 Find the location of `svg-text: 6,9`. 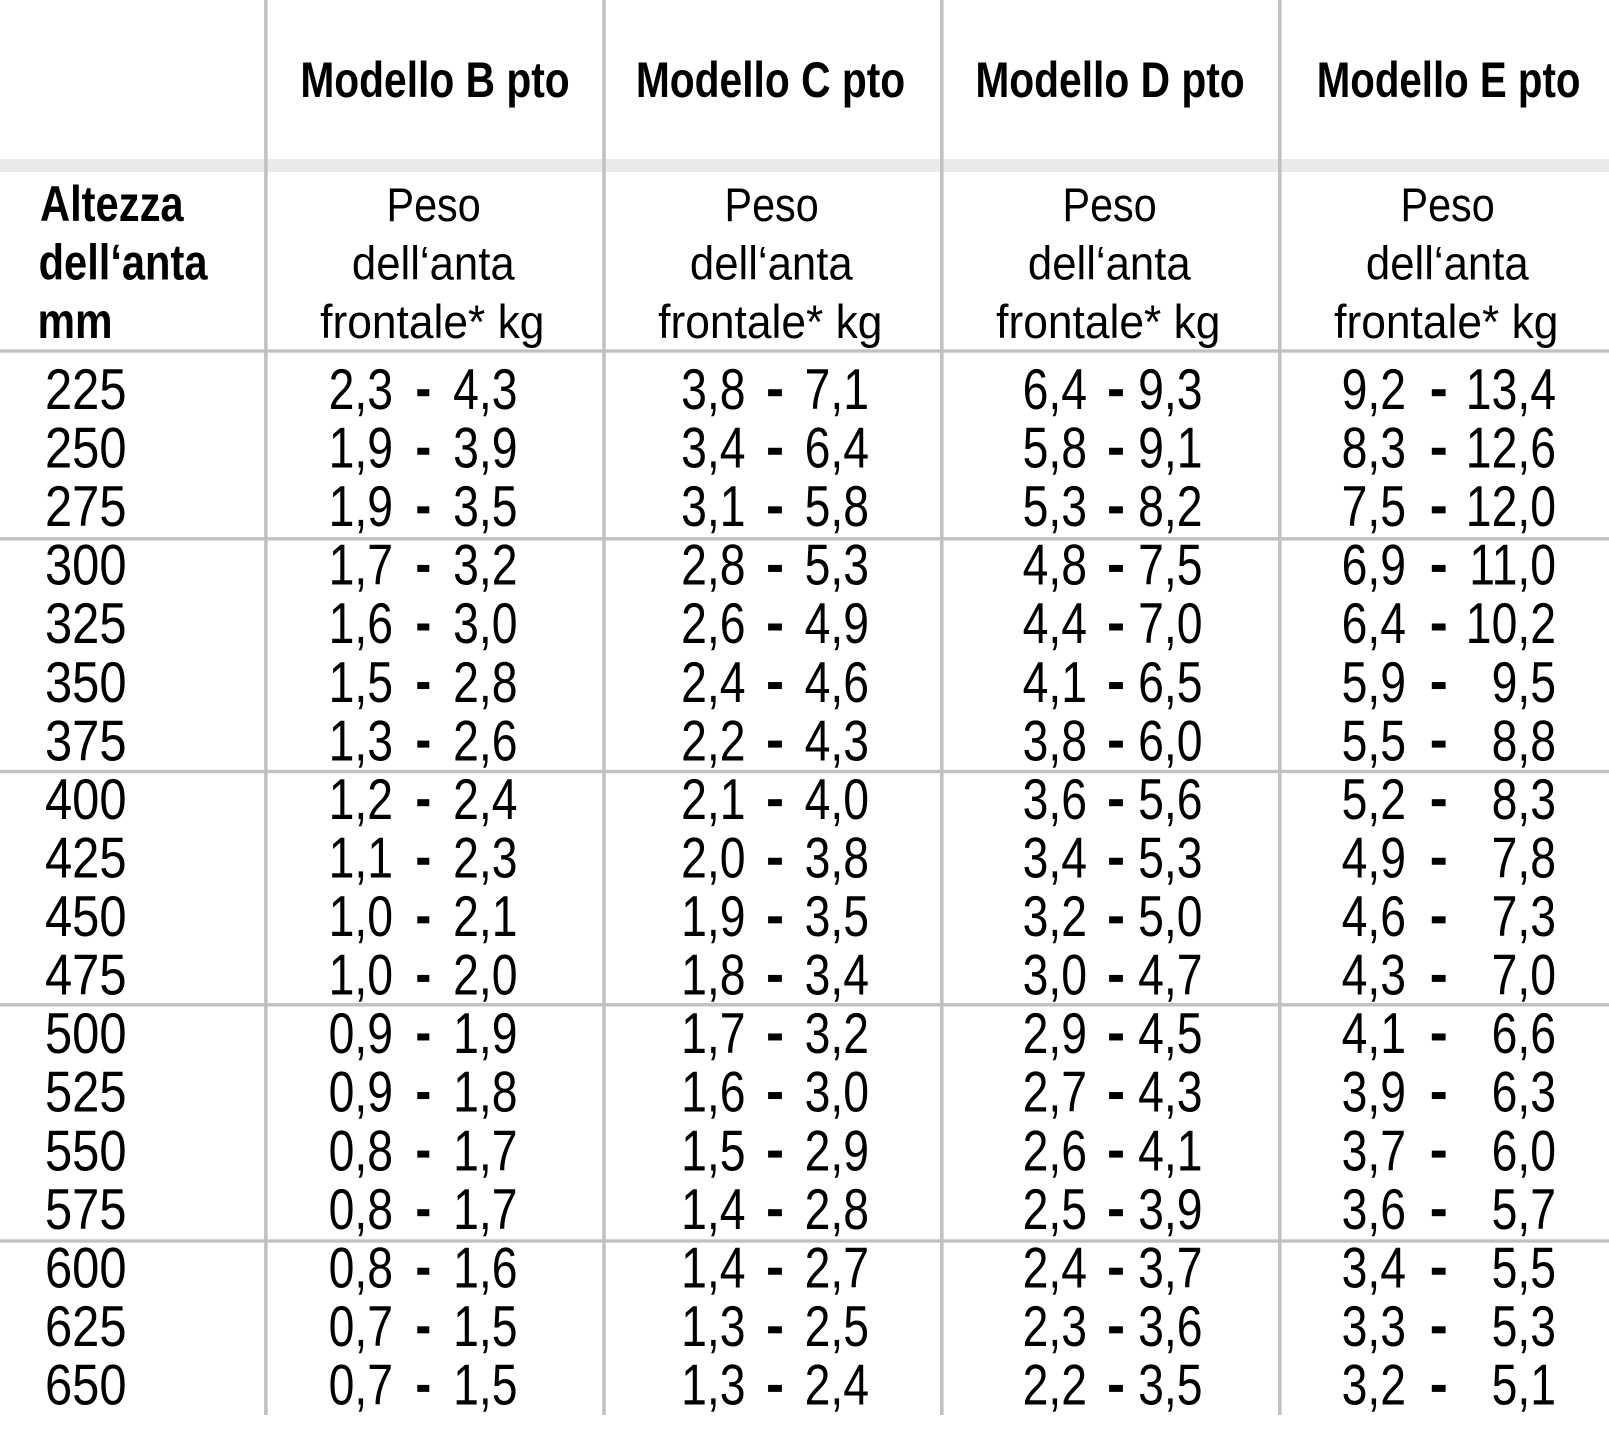

svg-text: 6,9 is located at coordinates (1374, 566).